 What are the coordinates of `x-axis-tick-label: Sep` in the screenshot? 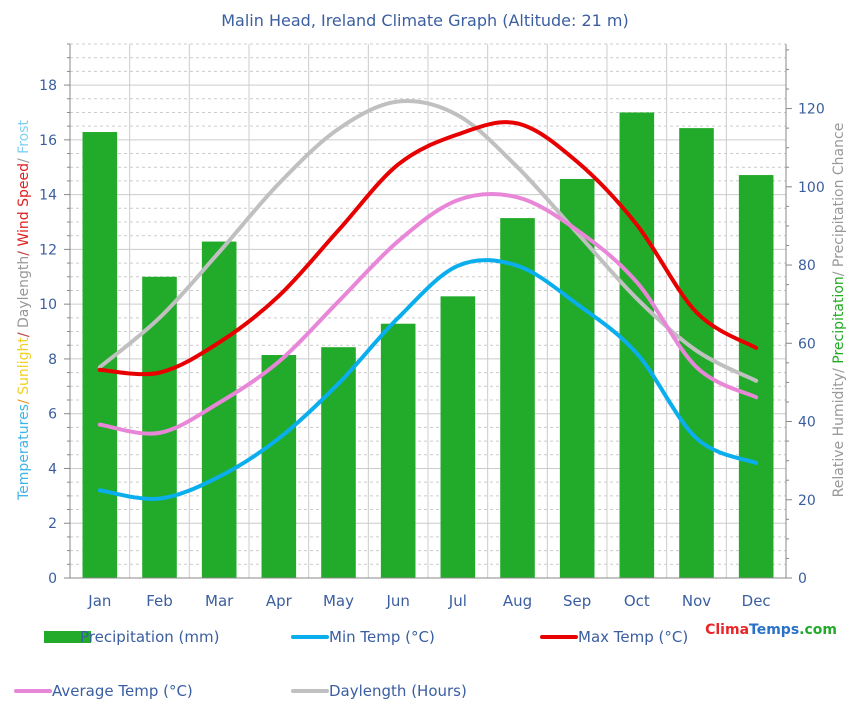 It's located at (577, 601).